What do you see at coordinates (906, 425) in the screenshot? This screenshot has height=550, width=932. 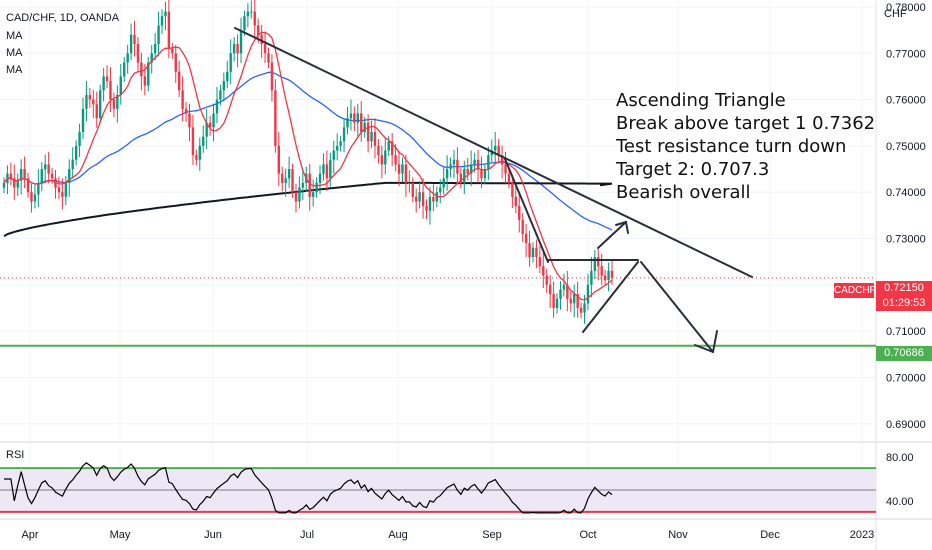 I see `y-tick-label: 0.69000` at bounding box center [906, 425].